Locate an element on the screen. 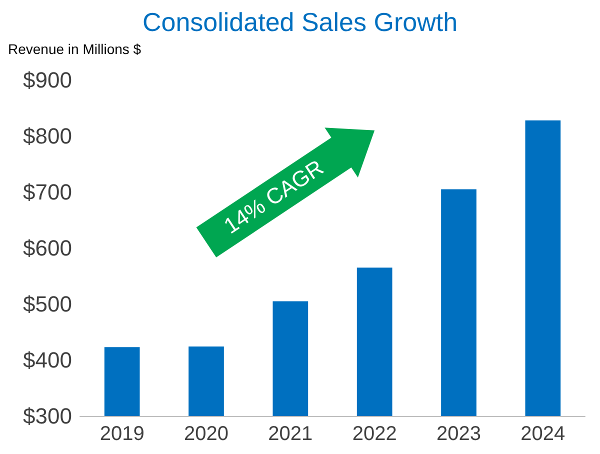 This screenshot has width=600, height=454. chart-title: Consolidated Sales Growth is located at coordinates (300, 22).